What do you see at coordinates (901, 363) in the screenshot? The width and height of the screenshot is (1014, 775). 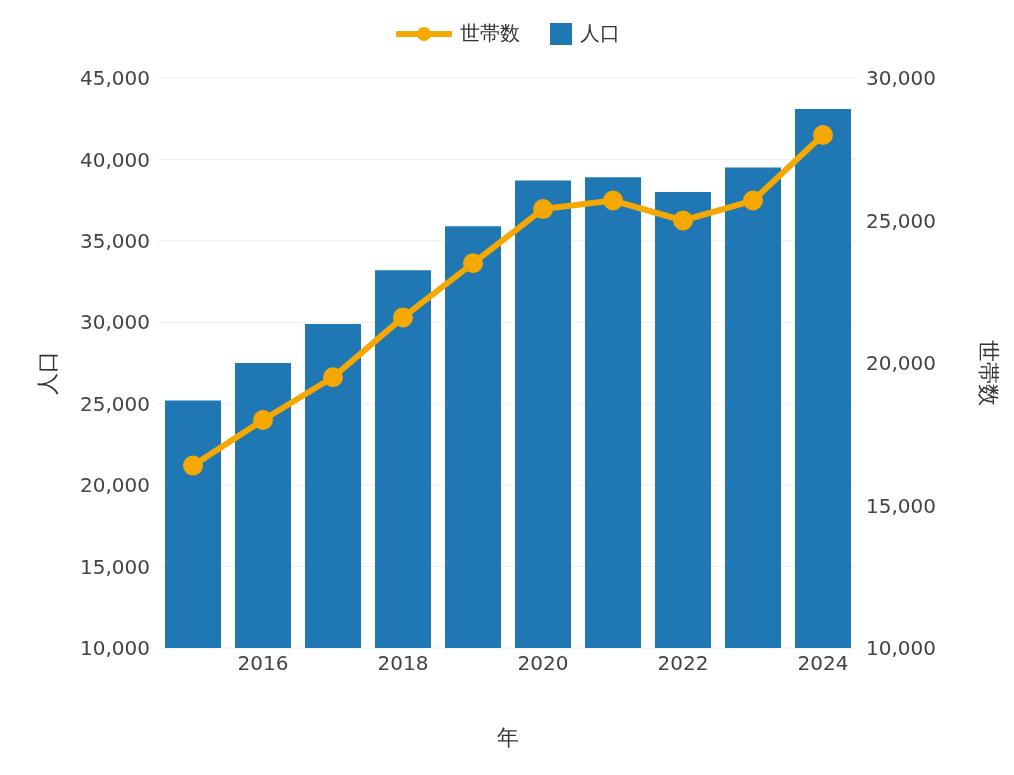 I see `y2-tick-label: 20,000` at bounding box center [901, 363].